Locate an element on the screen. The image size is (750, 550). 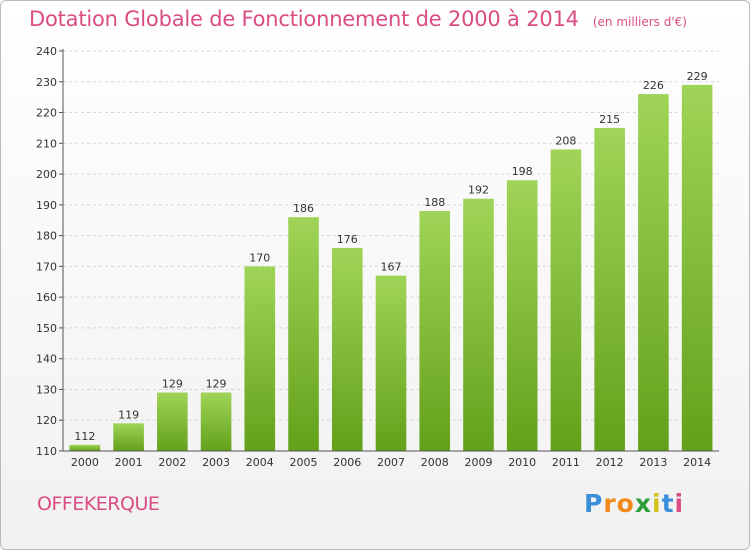
x-tick-label: 2011 is located at coordinates (566, 462).